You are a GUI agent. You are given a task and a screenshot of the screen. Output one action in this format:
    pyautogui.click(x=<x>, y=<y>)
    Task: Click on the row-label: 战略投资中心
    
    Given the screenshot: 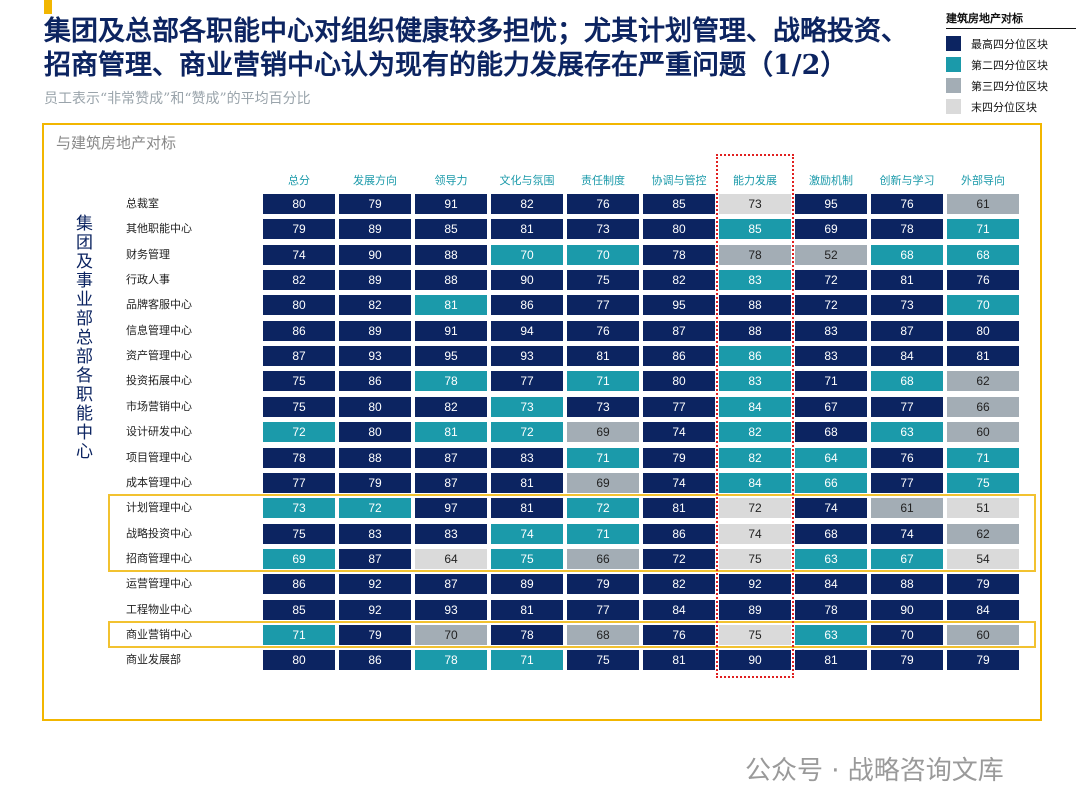 What is the action you would take?
    pyautogui.click(x=159, y=533)
    